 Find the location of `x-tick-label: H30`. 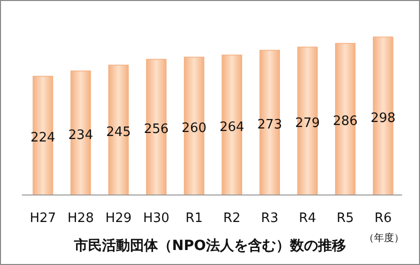

x-tick-label: H30 is located at coordinates (156, 218).